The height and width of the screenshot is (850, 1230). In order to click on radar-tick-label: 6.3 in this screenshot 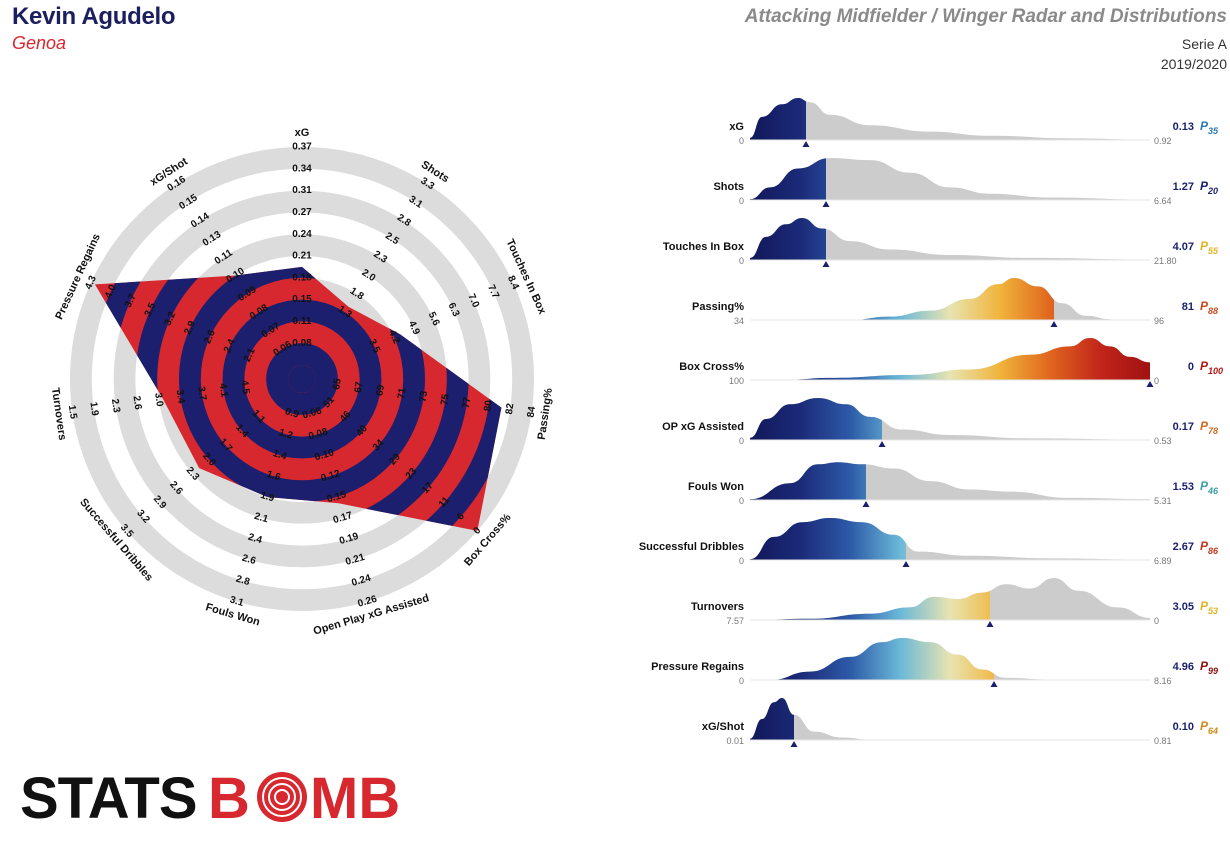, I will do `click(454, 310)`.